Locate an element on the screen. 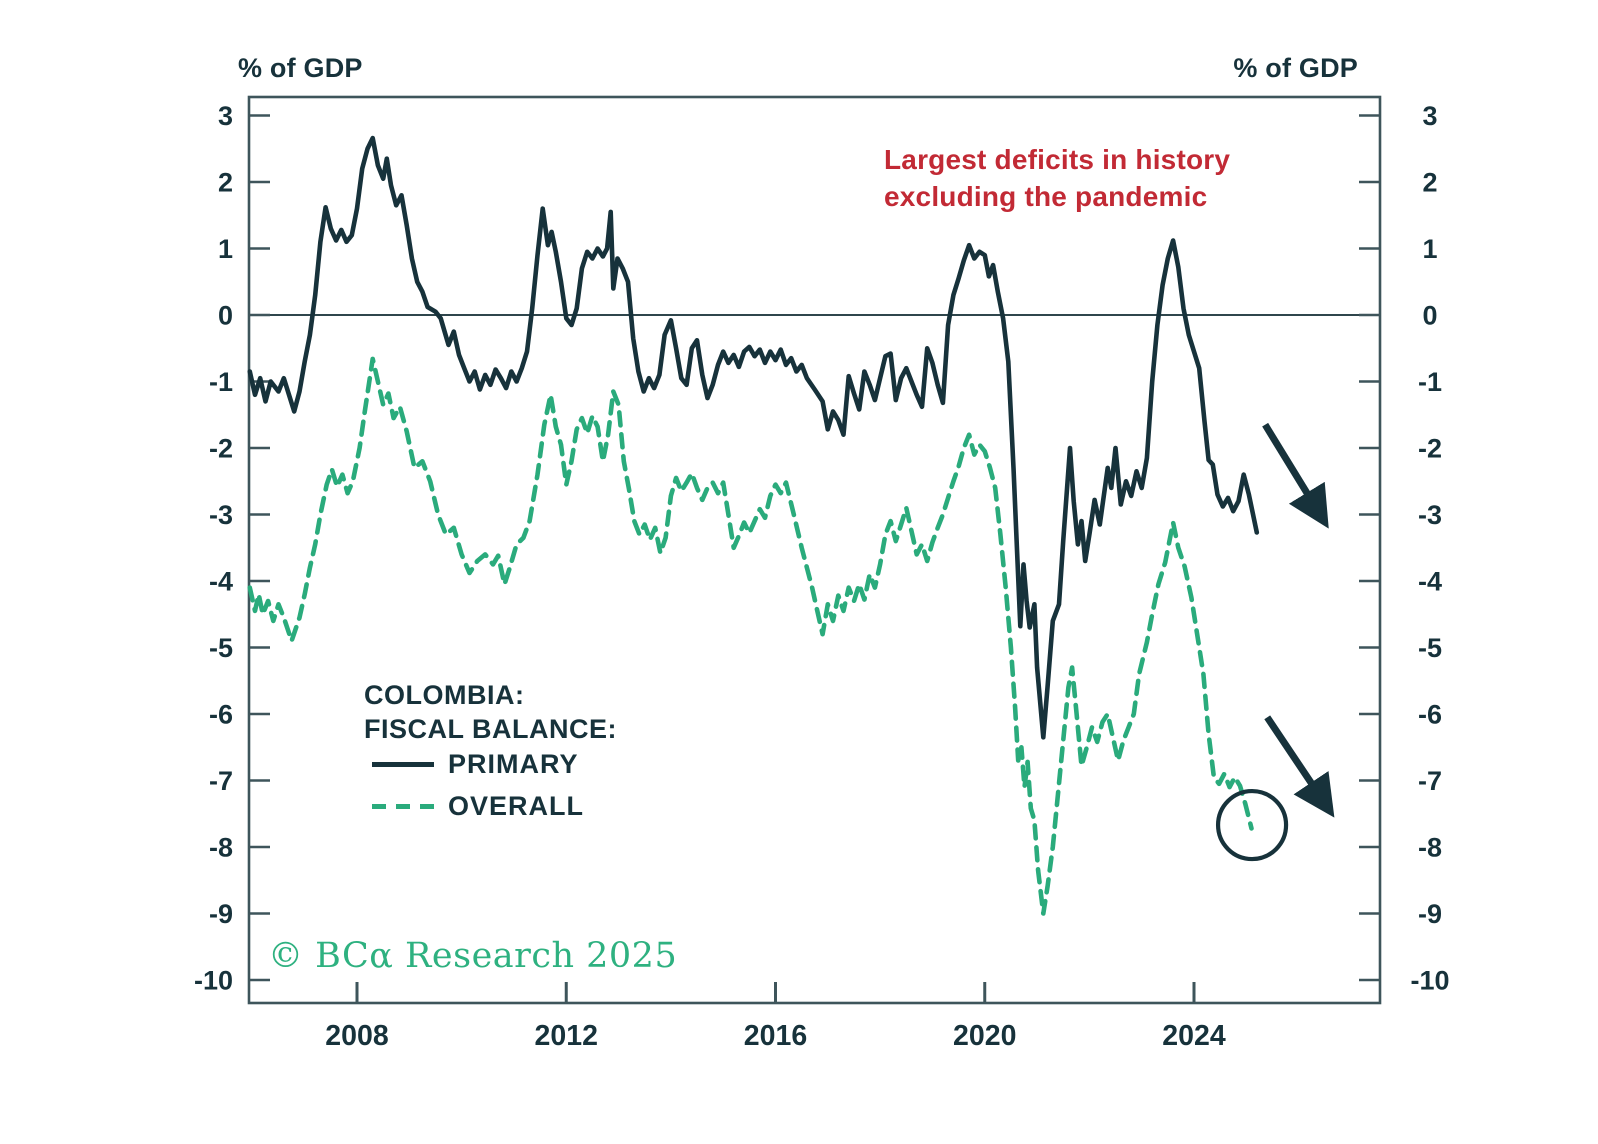  y-tick-label-right--1: -1 is located at coordinates (1430, 382).